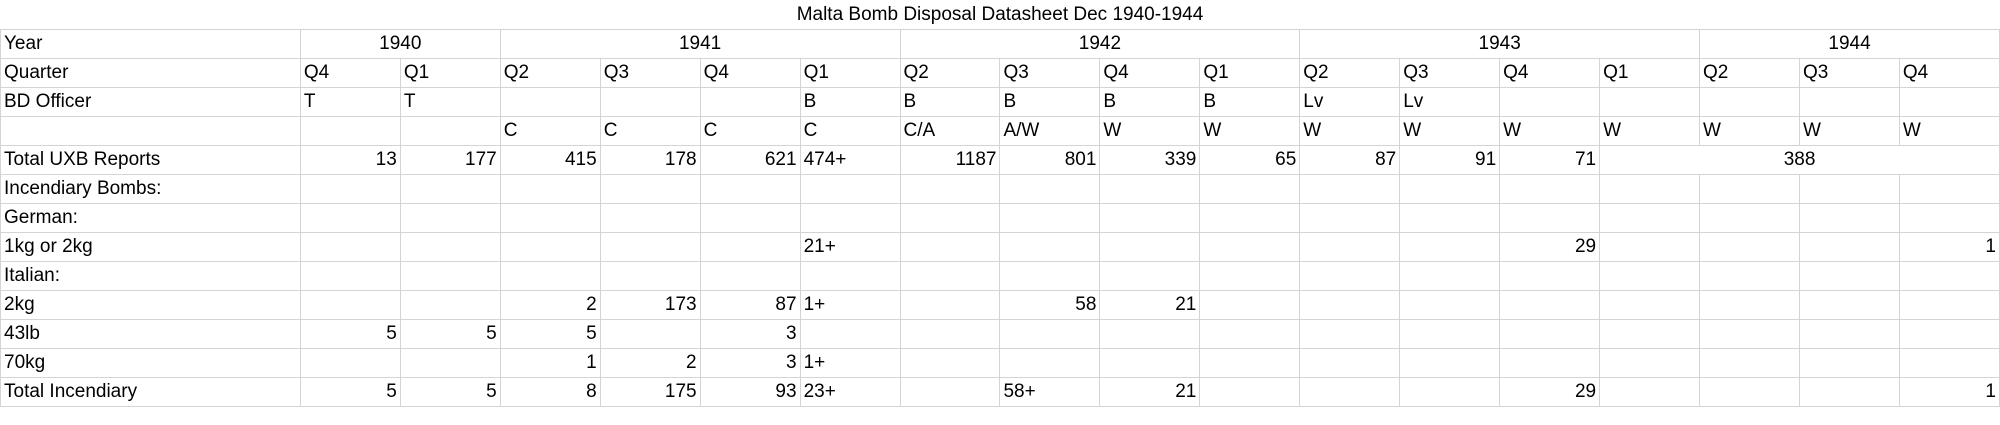 This screenshot has width=2000, height=425. Describe the element at coordinates (550, 160) in the screenshot. I see `table-cell: 415` at that location.